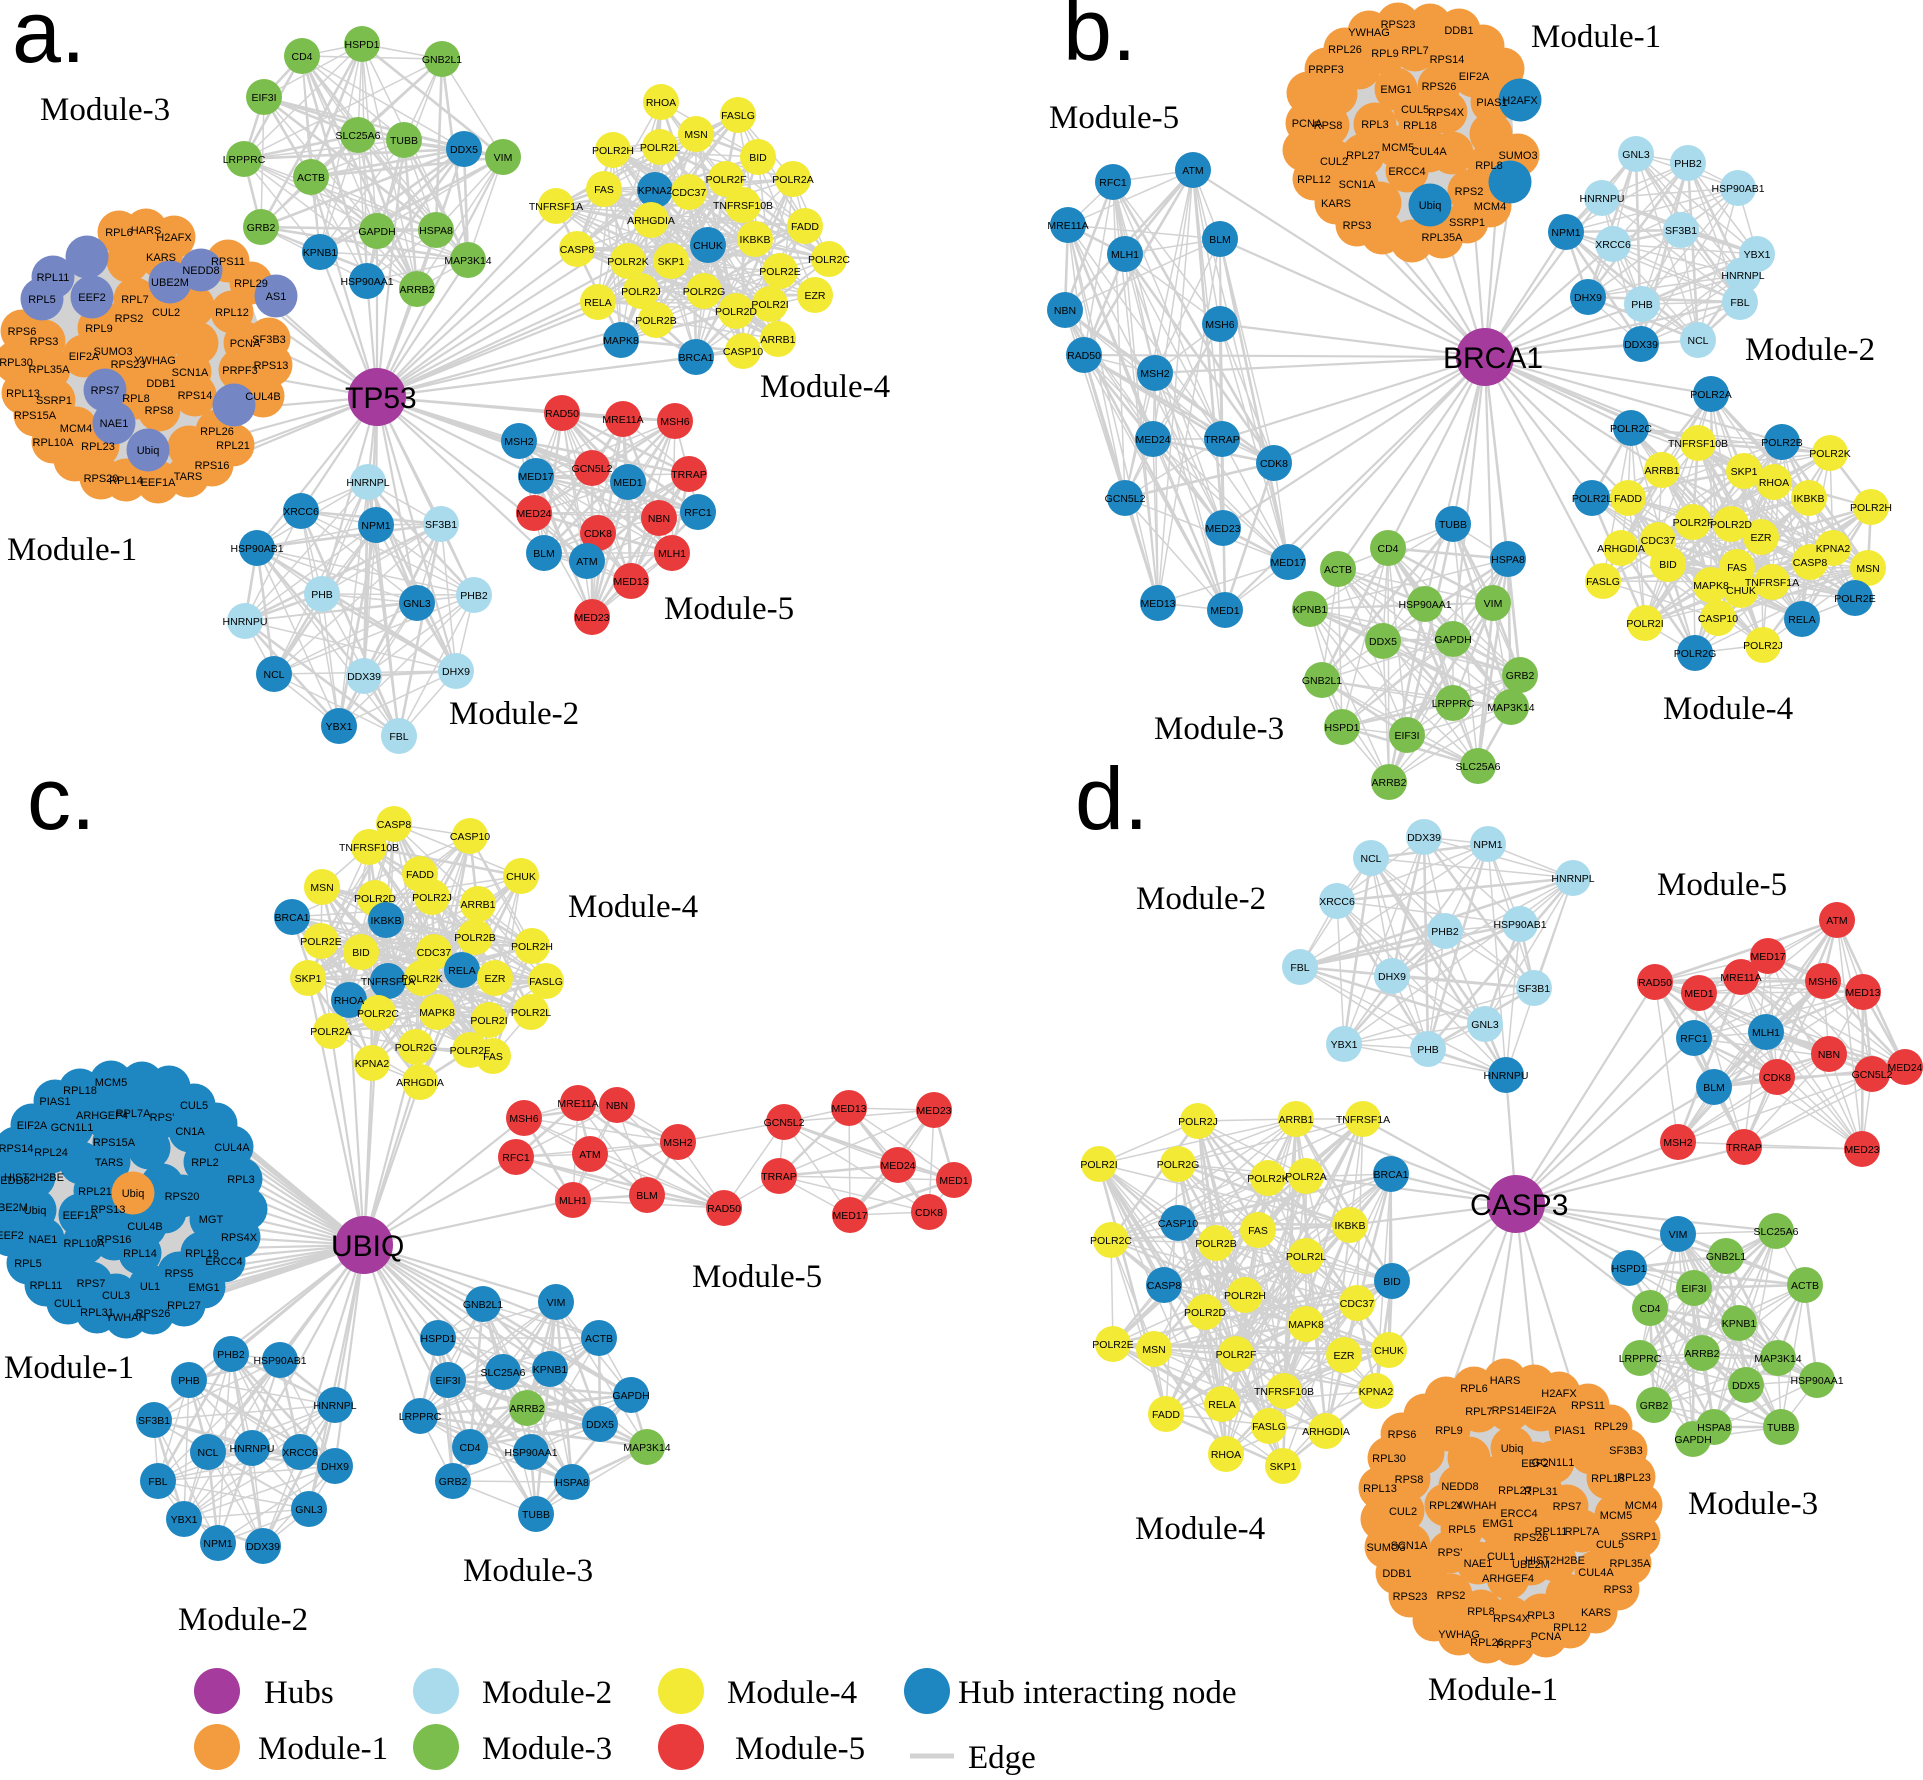 This screenshot has width=1923, height=1780. Describe the element at coordinates (1398, 25) in the screenshot. I see `svg-text: RPS23` at that location.